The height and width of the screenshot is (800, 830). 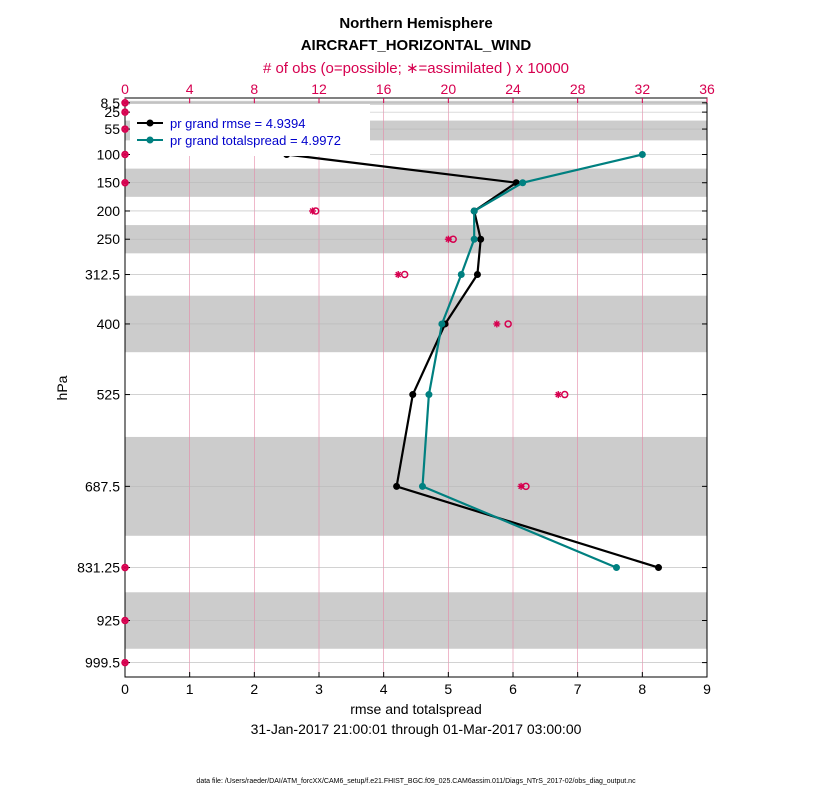 What do you see at coordinates (125, 689) in the screenshot?
I see `x-tick-label: 0` at bounding box center [125, 689].